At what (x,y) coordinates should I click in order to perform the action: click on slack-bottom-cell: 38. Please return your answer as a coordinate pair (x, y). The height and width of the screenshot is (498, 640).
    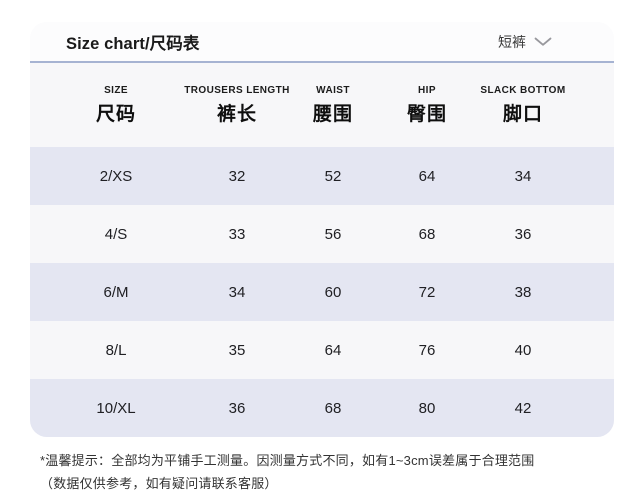
    Looking at the image, I should click on (523, 292).